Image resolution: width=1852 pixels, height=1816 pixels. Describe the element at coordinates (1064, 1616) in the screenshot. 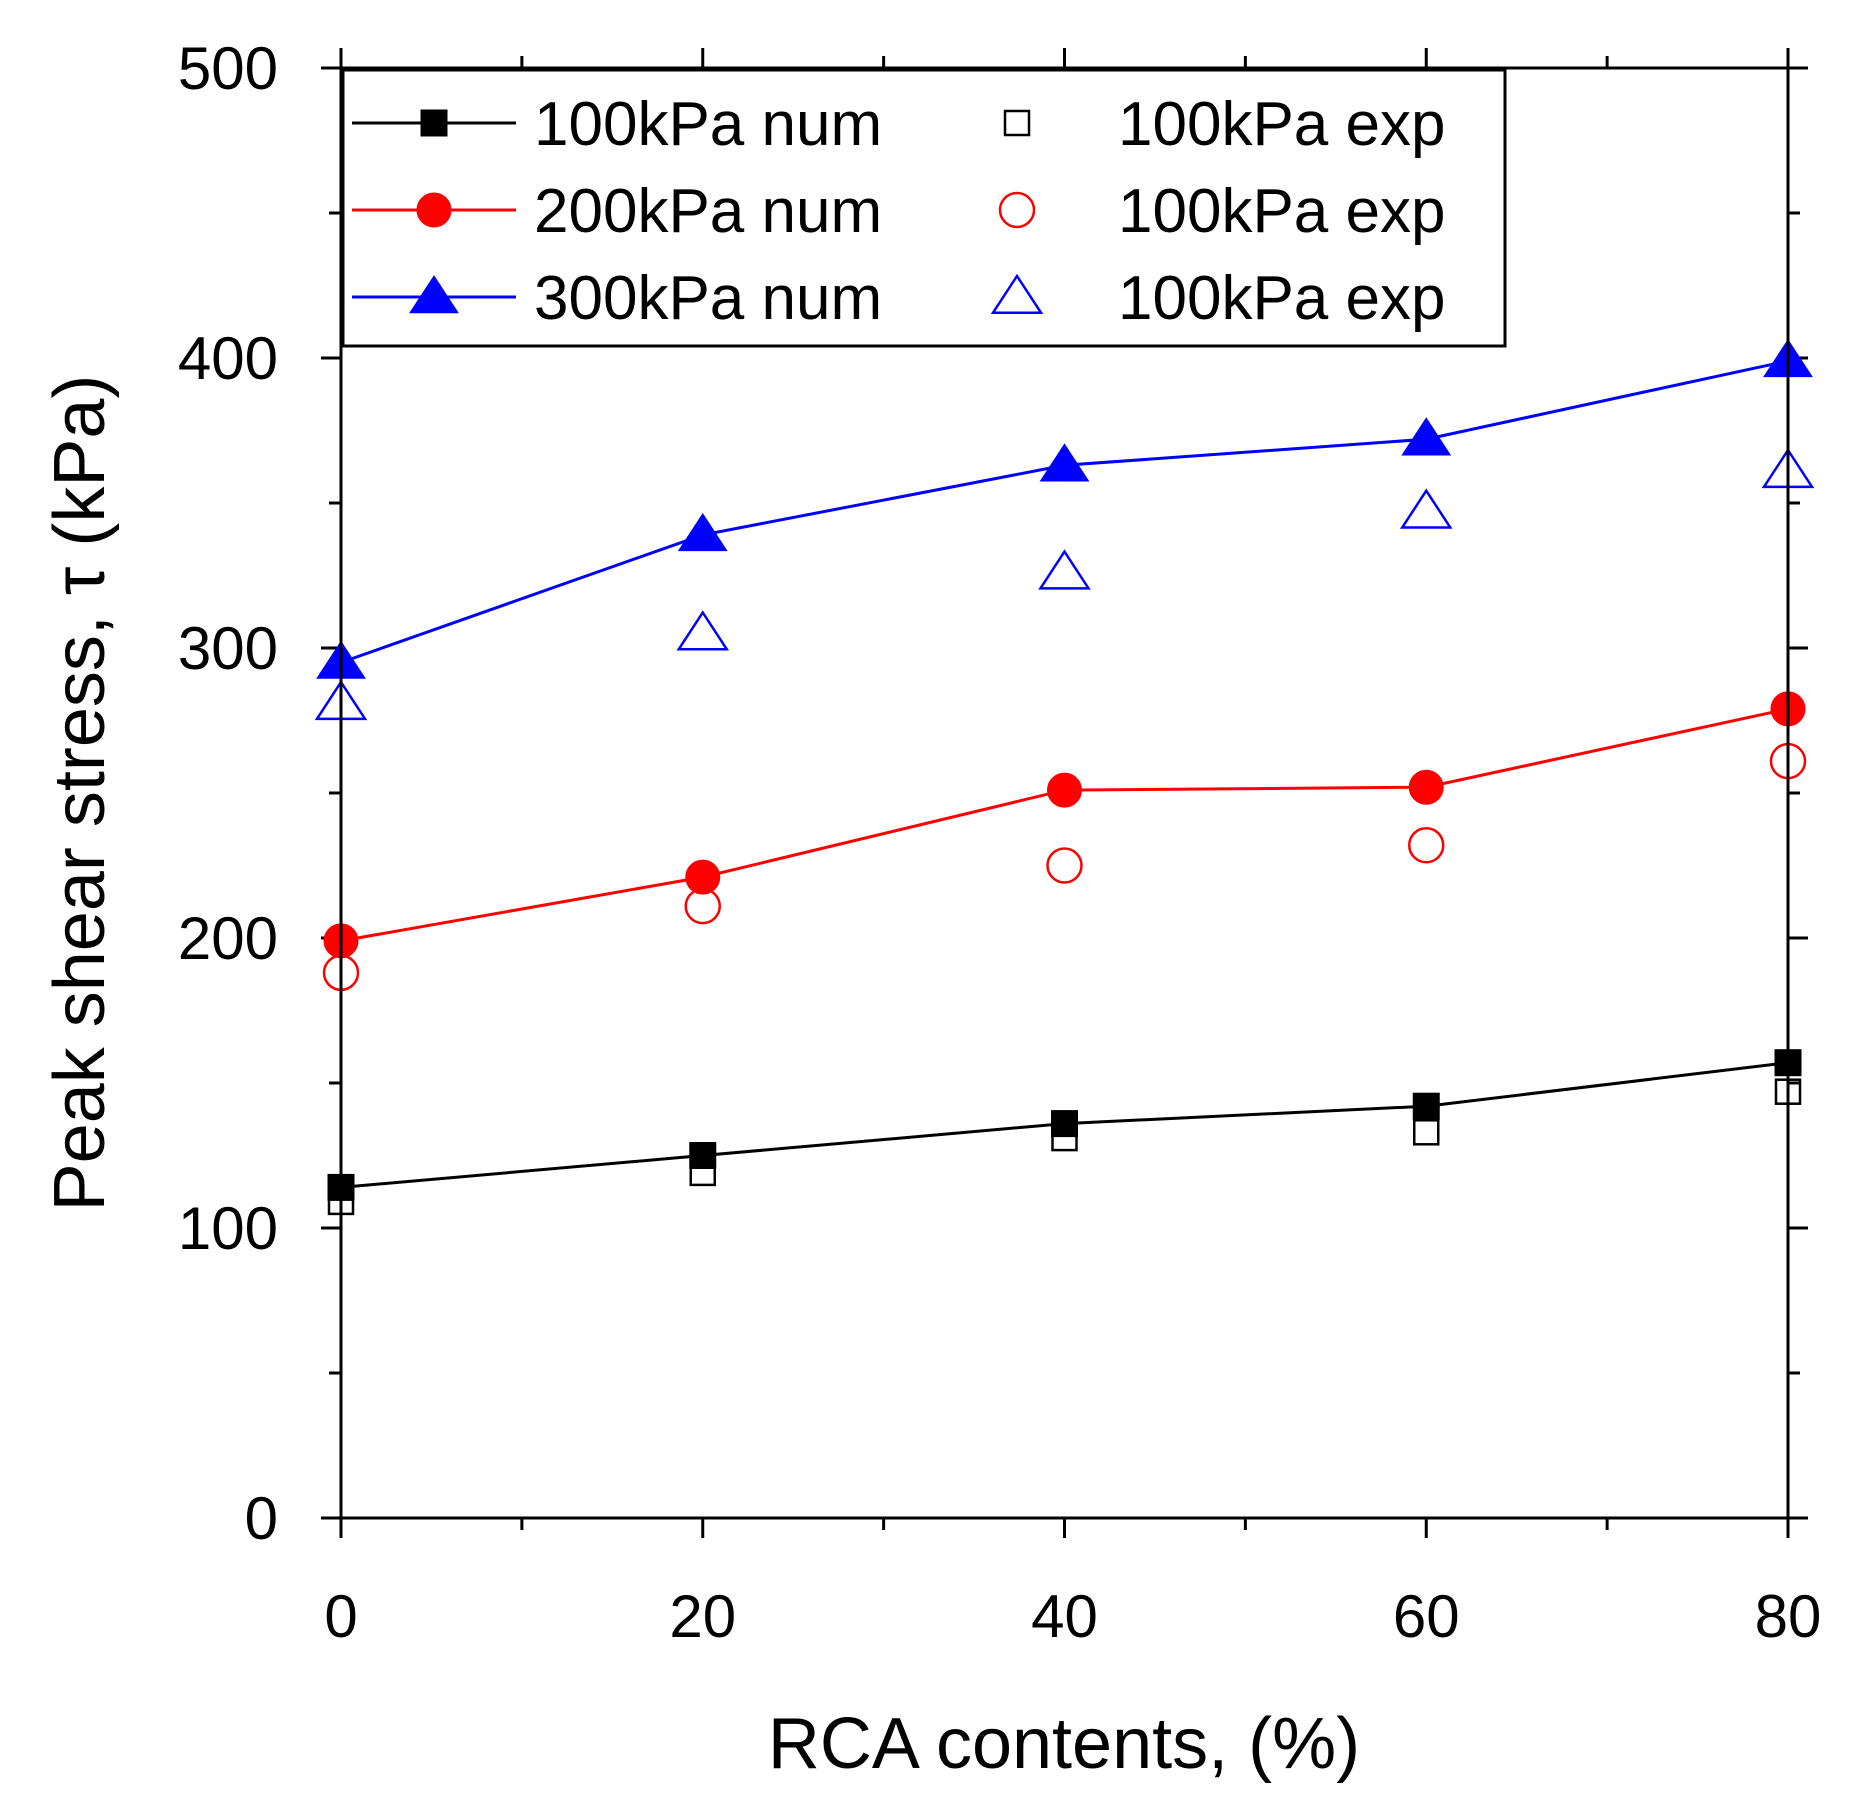

I see `x-tick-label: 40` at that location.